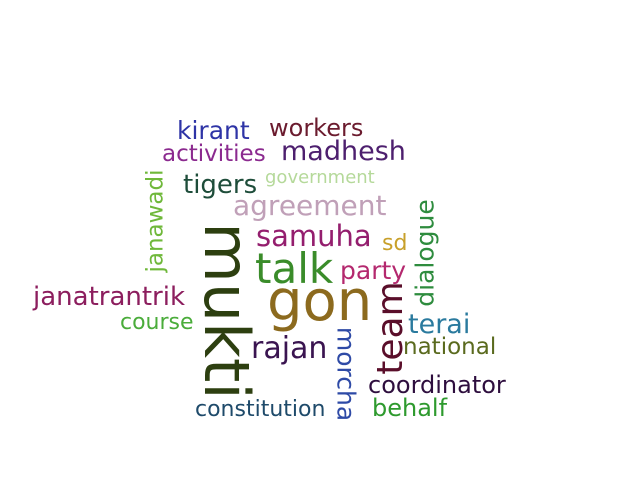 This screenshot has width=640, height=480. What do you see at coordinates (157, 322) in the screenshot?
I see `word-course: course` at bounding box center [157, 322].